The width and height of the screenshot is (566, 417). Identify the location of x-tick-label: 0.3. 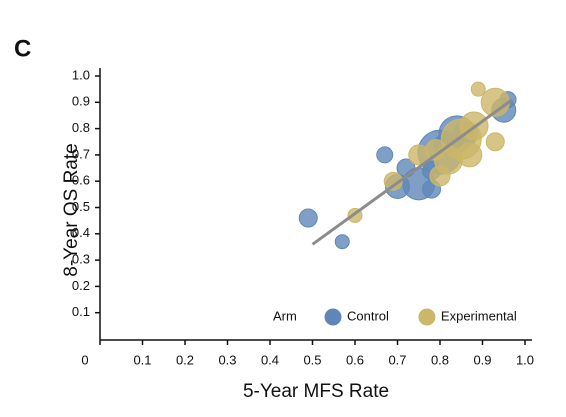
(227, 359).